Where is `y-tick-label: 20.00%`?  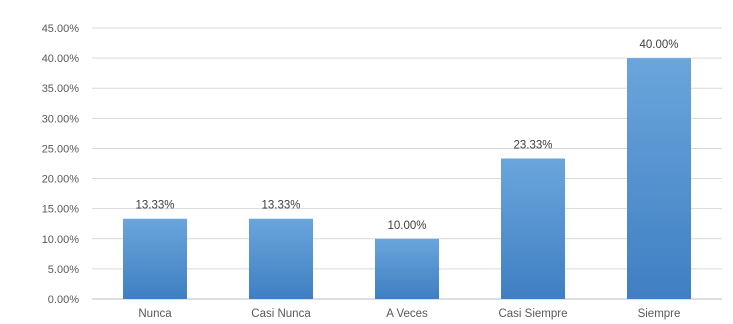
y-tick-label: 20.00% is located at coordinates (61, 180).